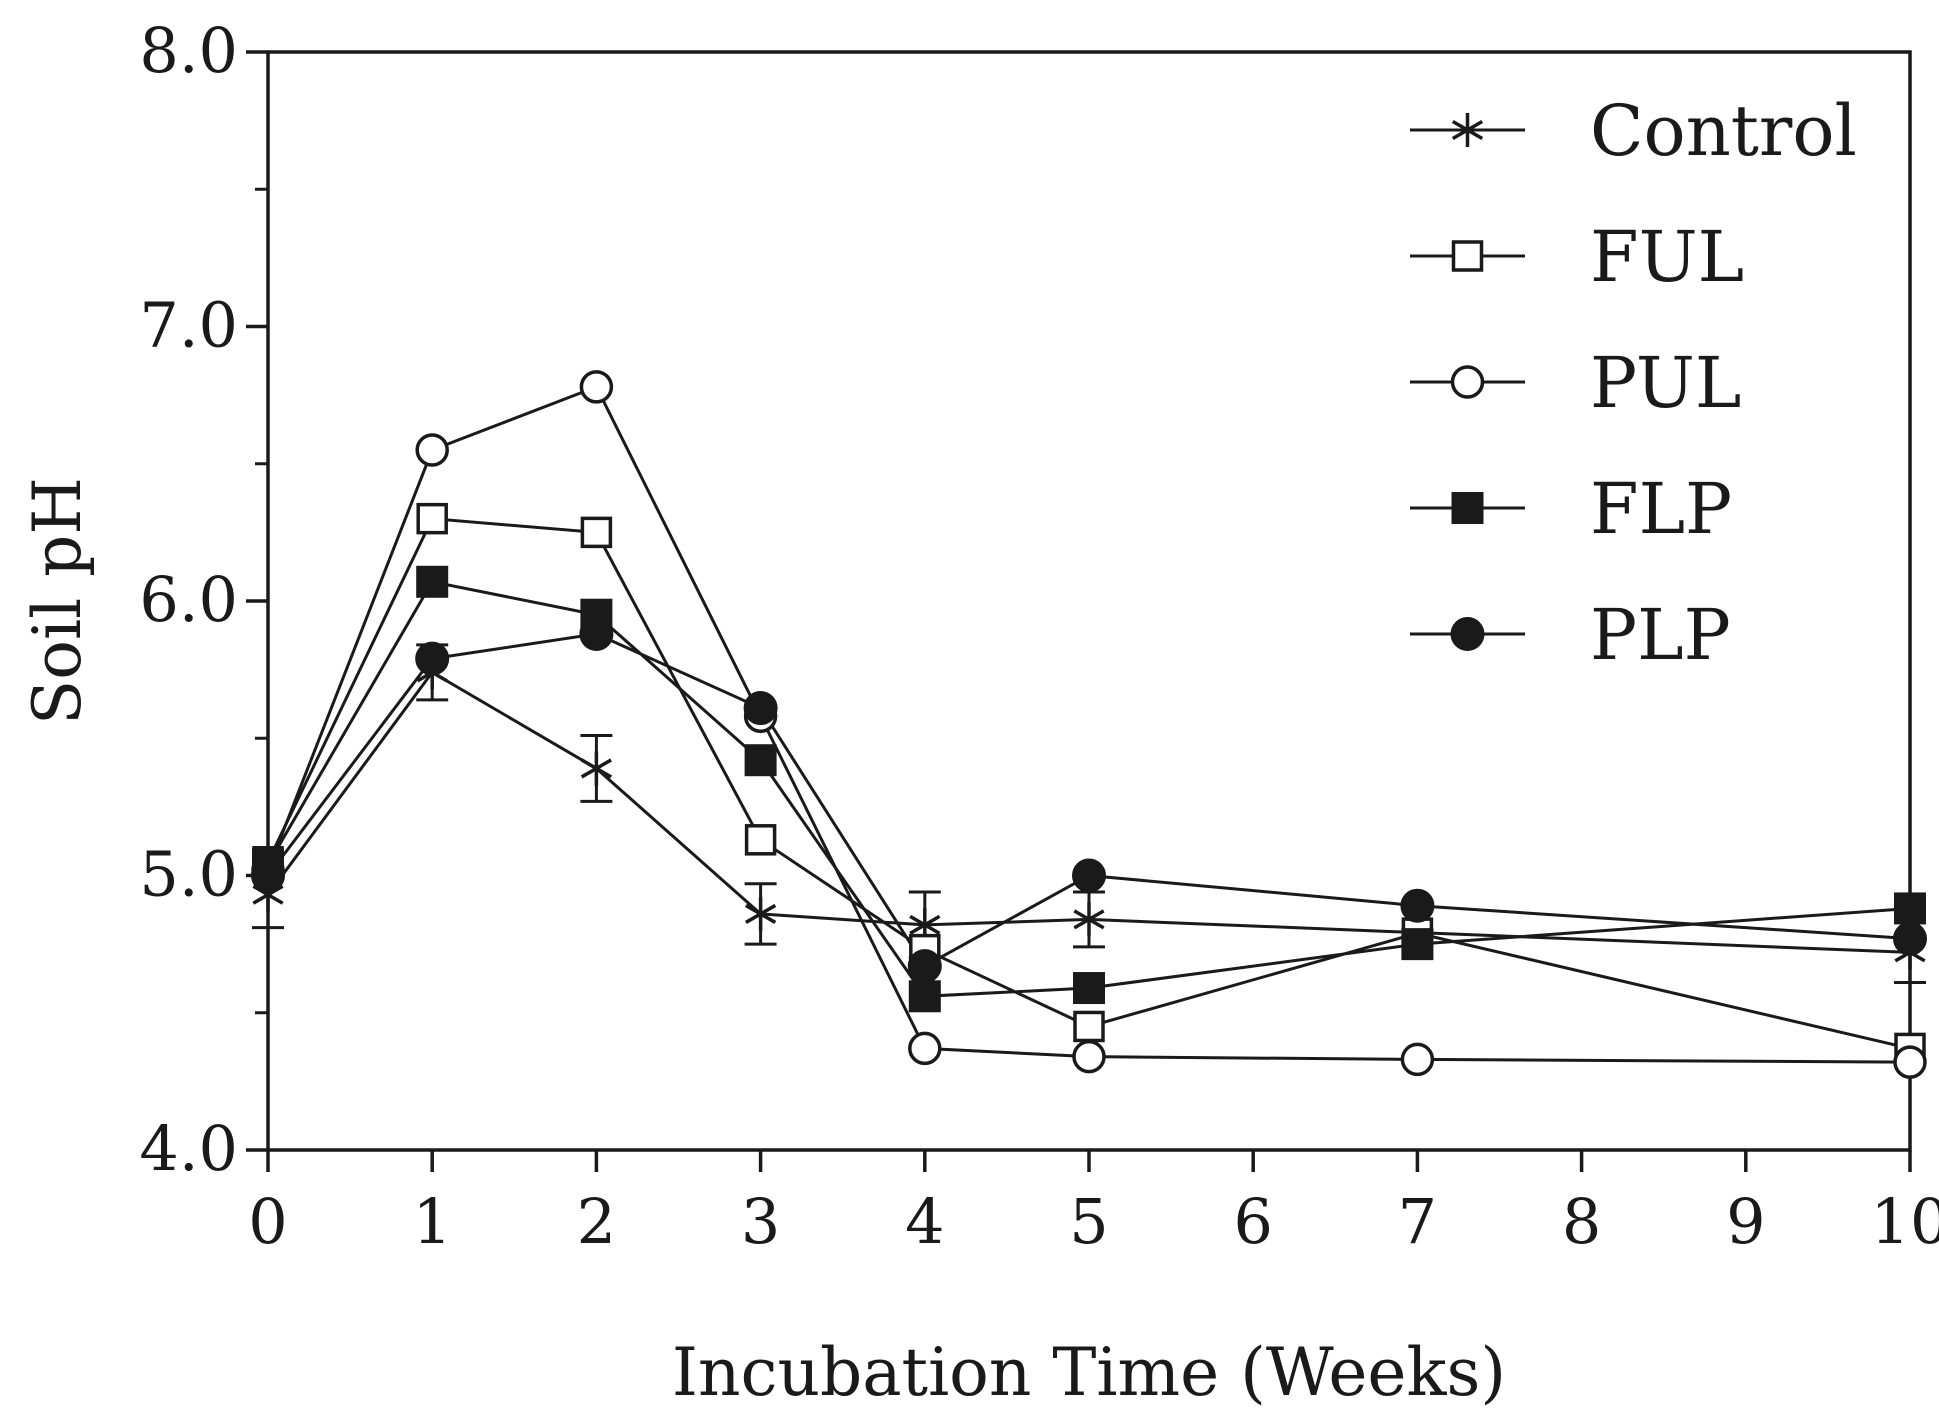 The height and width of the screenshot is (1413, 1939). What do you see at coordinates (188, 599) in the screenshot?
I see `y-tick-label: 6.0` at bounding box center [188, 599].